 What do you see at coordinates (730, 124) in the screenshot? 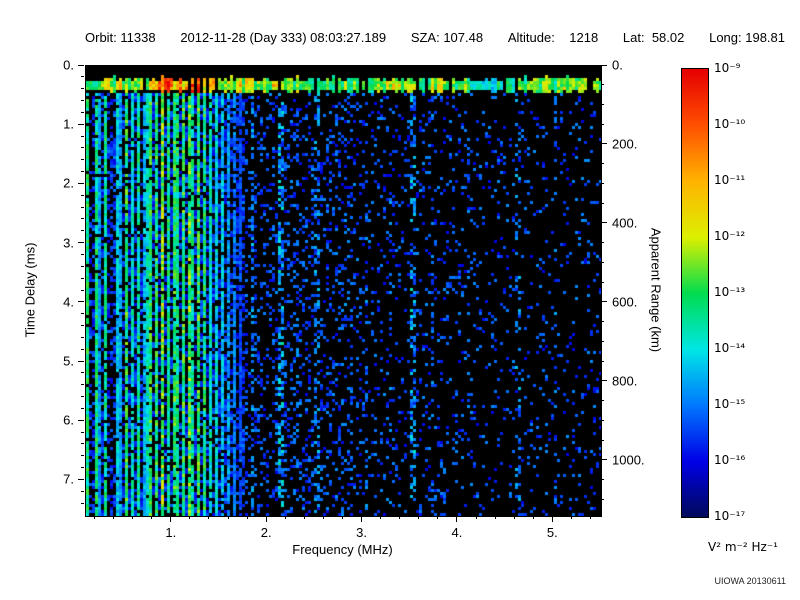
I see `colorbar-tick-label: 10⁻¹⁰` at bounding box center [730, 124].